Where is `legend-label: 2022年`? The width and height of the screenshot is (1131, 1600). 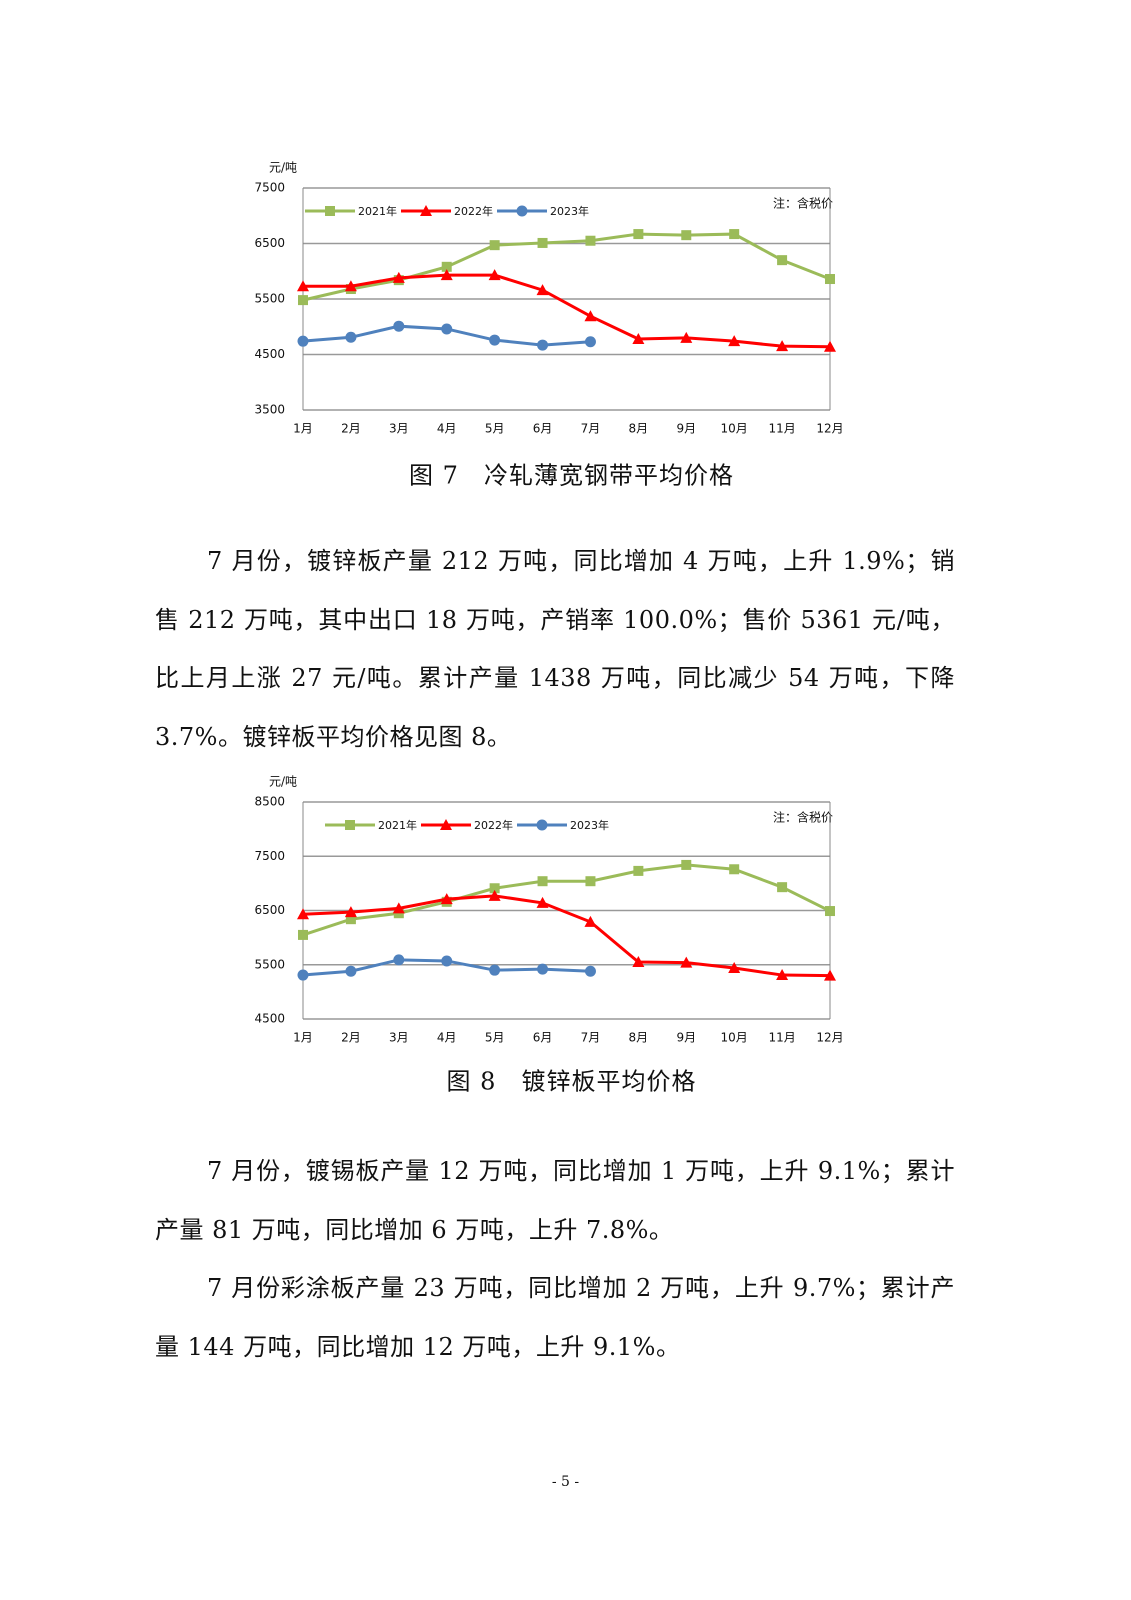
legend-label: 2022年 is located at coordinates (493, 825).